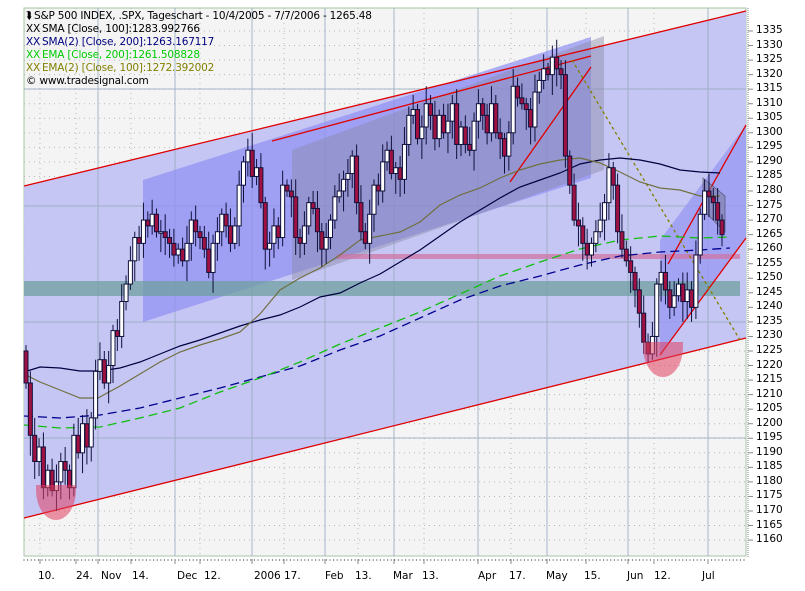 This screenshot has width=805, height=591. What do you see at coordinates (769, 495) in the screenshot?
I see `y-tick-label: 1175` at bounding box center [769, 495].